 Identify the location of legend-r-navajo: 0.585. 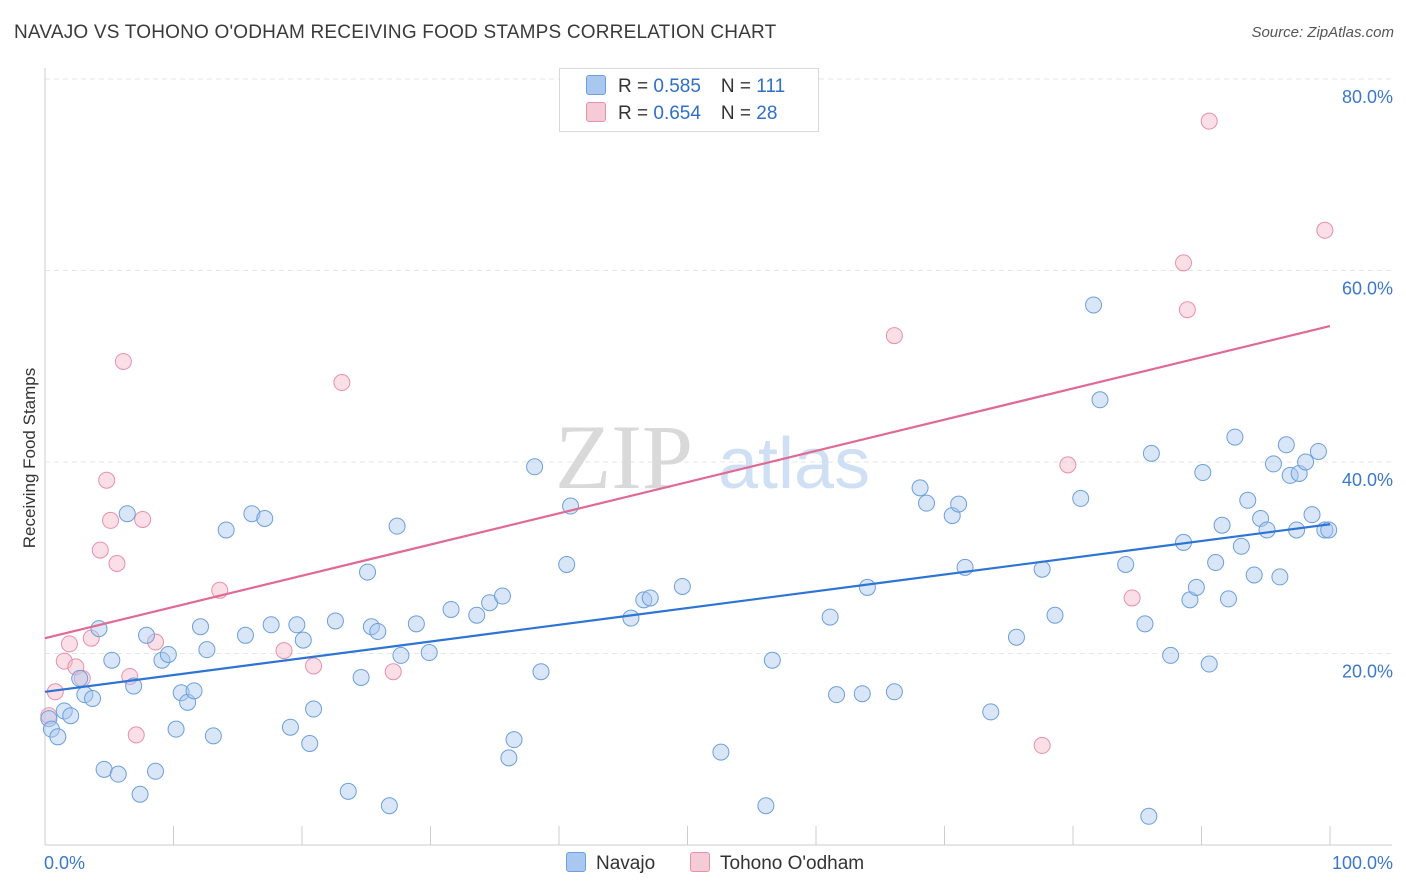
(677, 86).